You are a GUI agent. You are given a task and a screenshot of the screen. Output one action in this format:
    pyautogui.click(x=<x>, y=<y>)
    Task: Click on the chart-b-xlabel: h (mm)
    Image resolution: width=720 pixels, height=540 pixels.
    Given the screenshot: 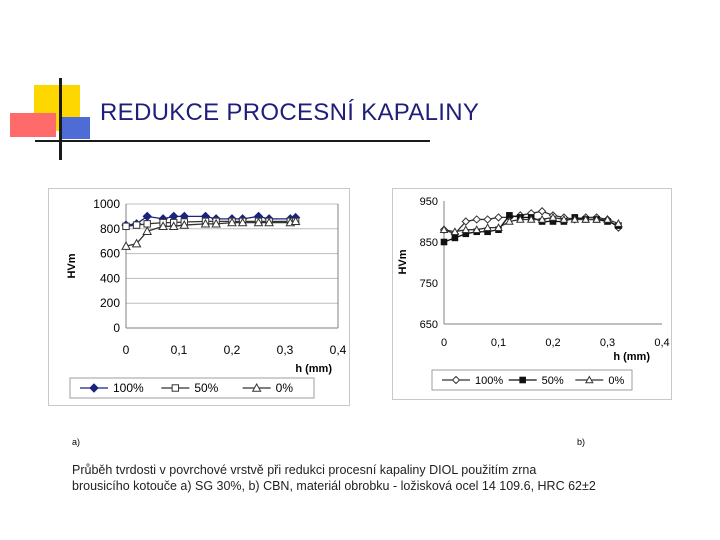 What is the action you would take?
    pyautogui.click(x=631, y=357)
    